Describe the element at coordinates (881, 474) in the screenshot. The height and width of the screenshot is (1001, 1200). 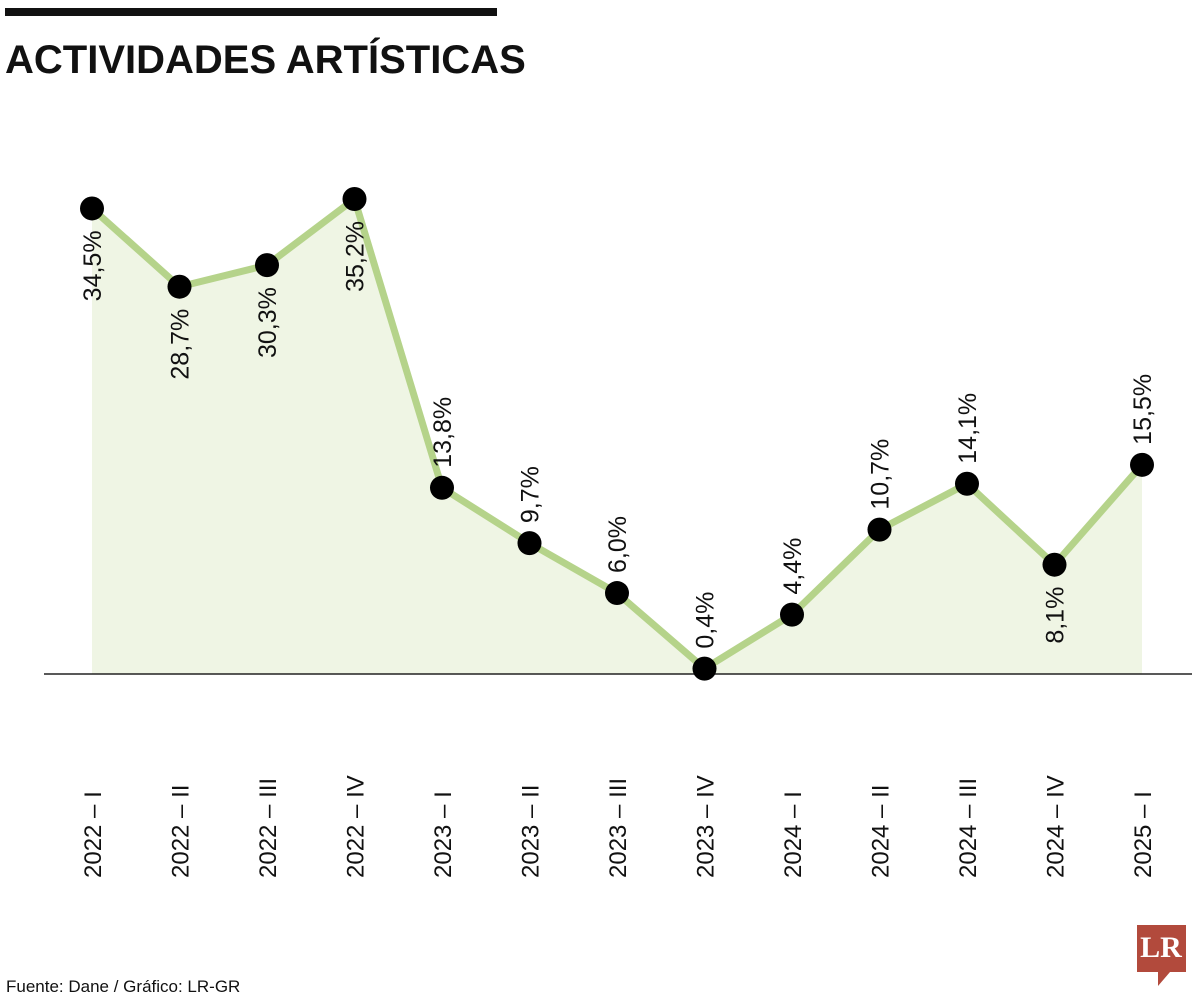
I see `value-label-9: 10,7%` at that location.